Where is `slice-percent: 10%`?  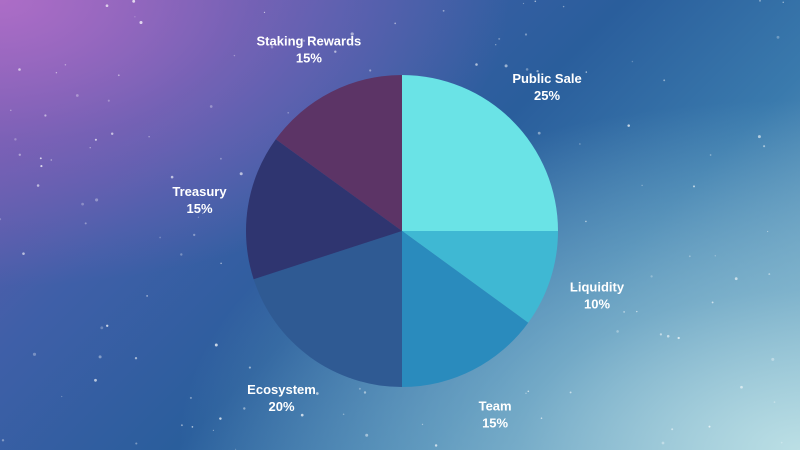 slice-percent: 10% is located at coordinates (597, 303).